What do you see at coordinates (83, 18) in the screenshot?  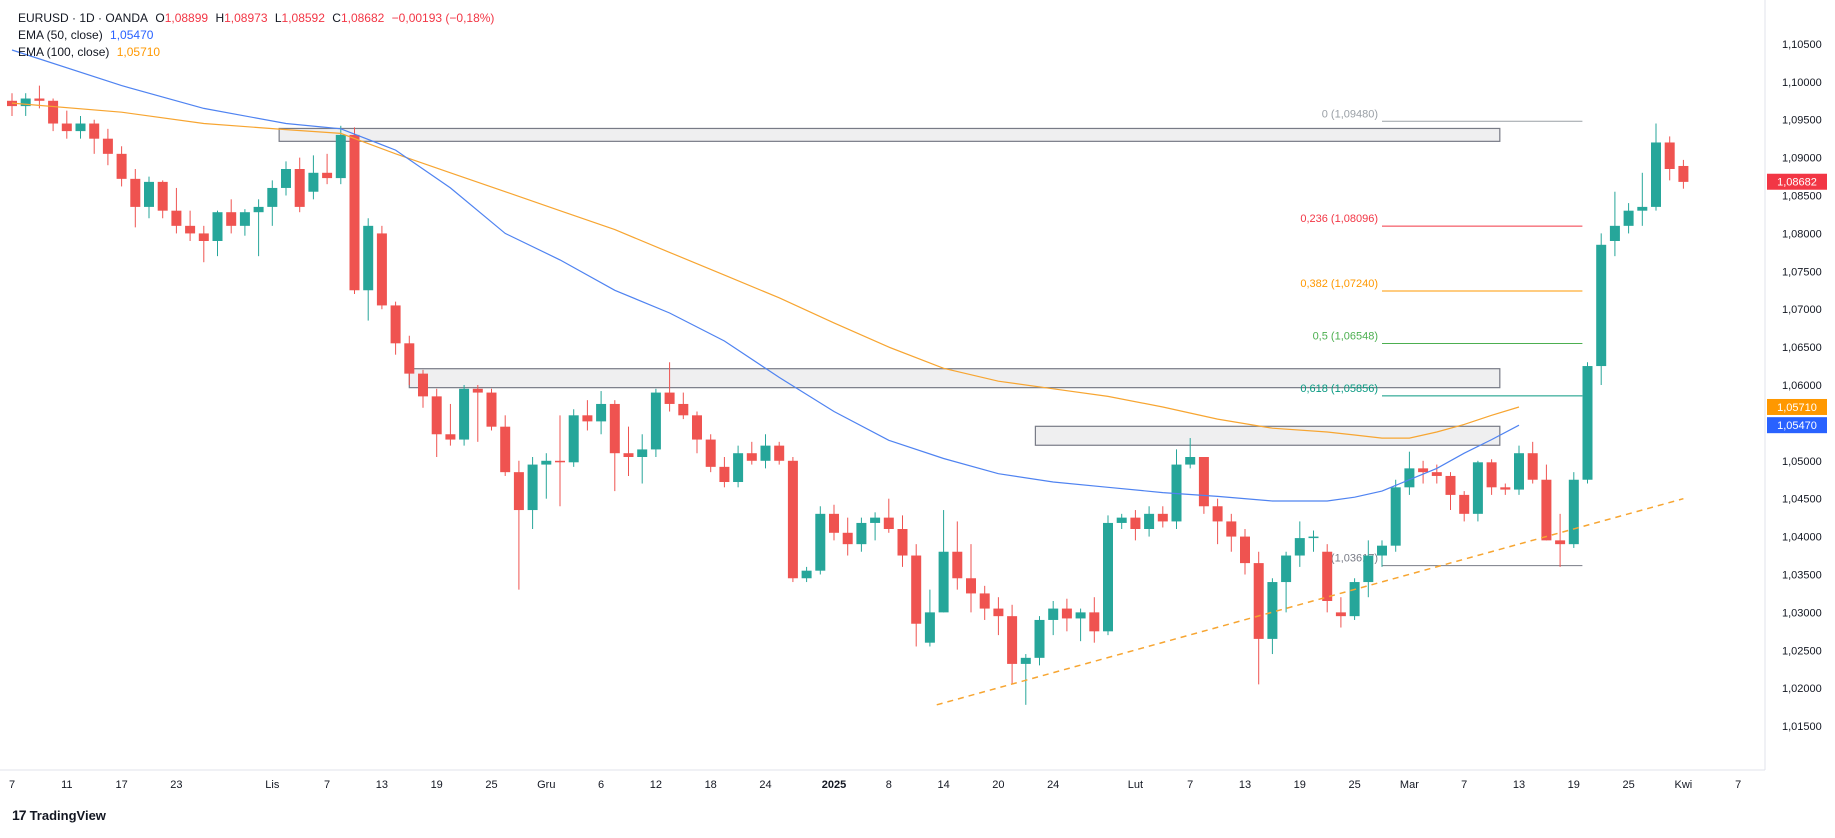 I see `symbol-label: EURUSD · 1D · OANDA` at bounding box center [83, 18].